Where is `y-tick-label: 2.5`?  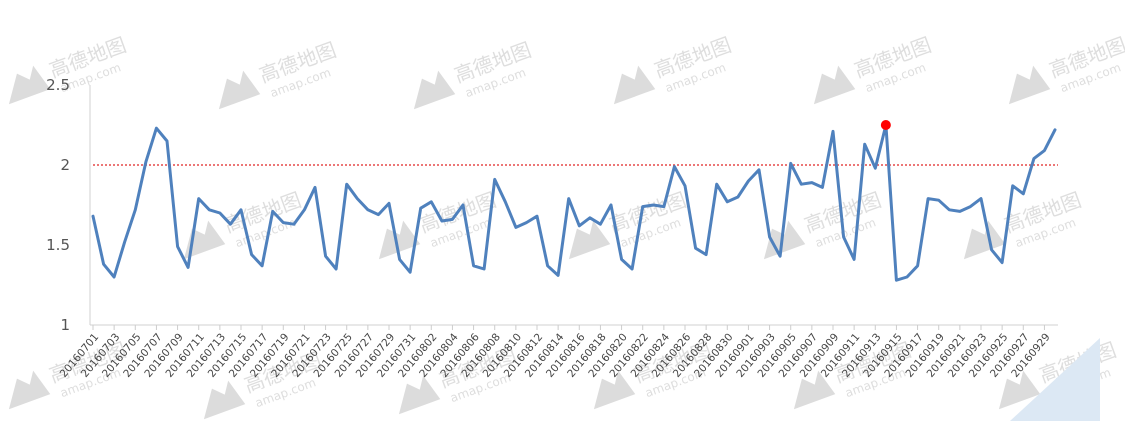 y-tick-label: 2.5 is located at coordinates (58, 85).